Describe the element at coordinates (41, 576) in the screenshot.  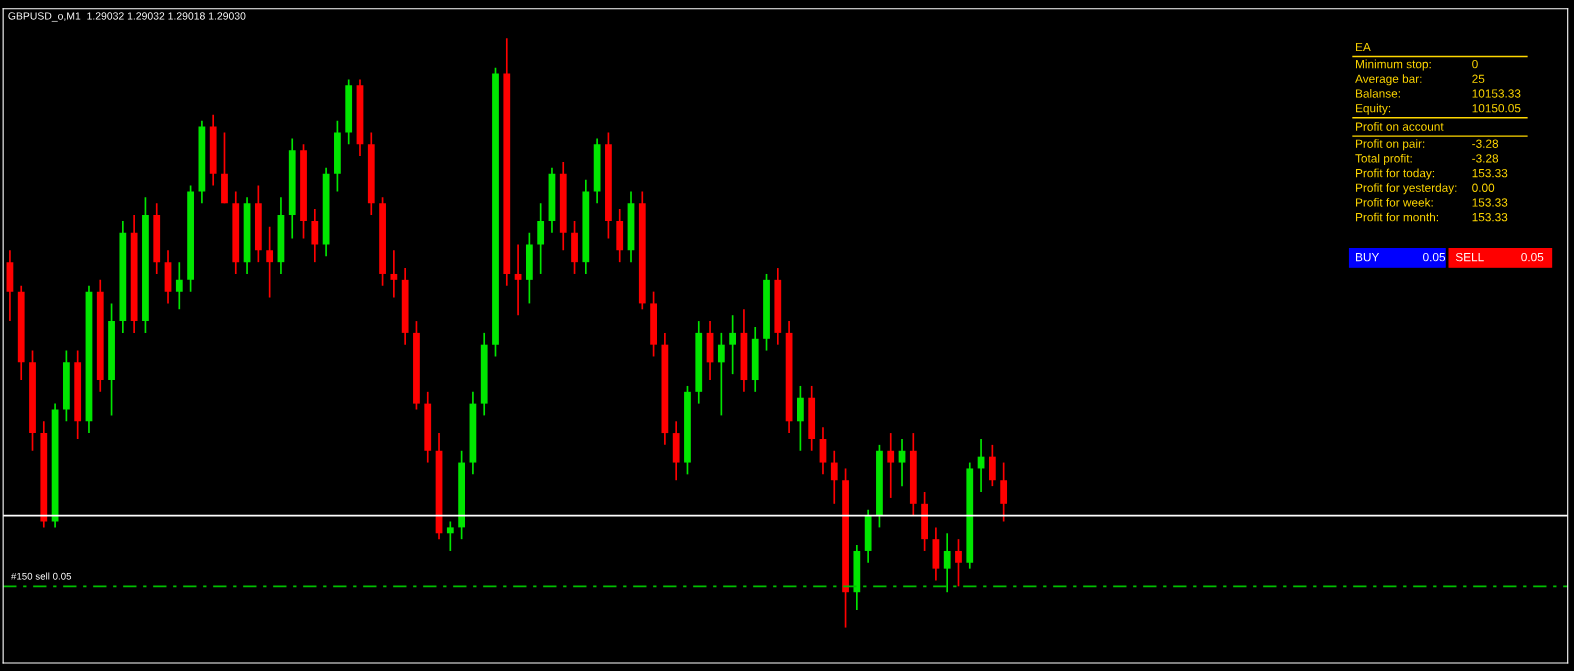
I see `ref-line-label: #150 sell 0.05` at that location.